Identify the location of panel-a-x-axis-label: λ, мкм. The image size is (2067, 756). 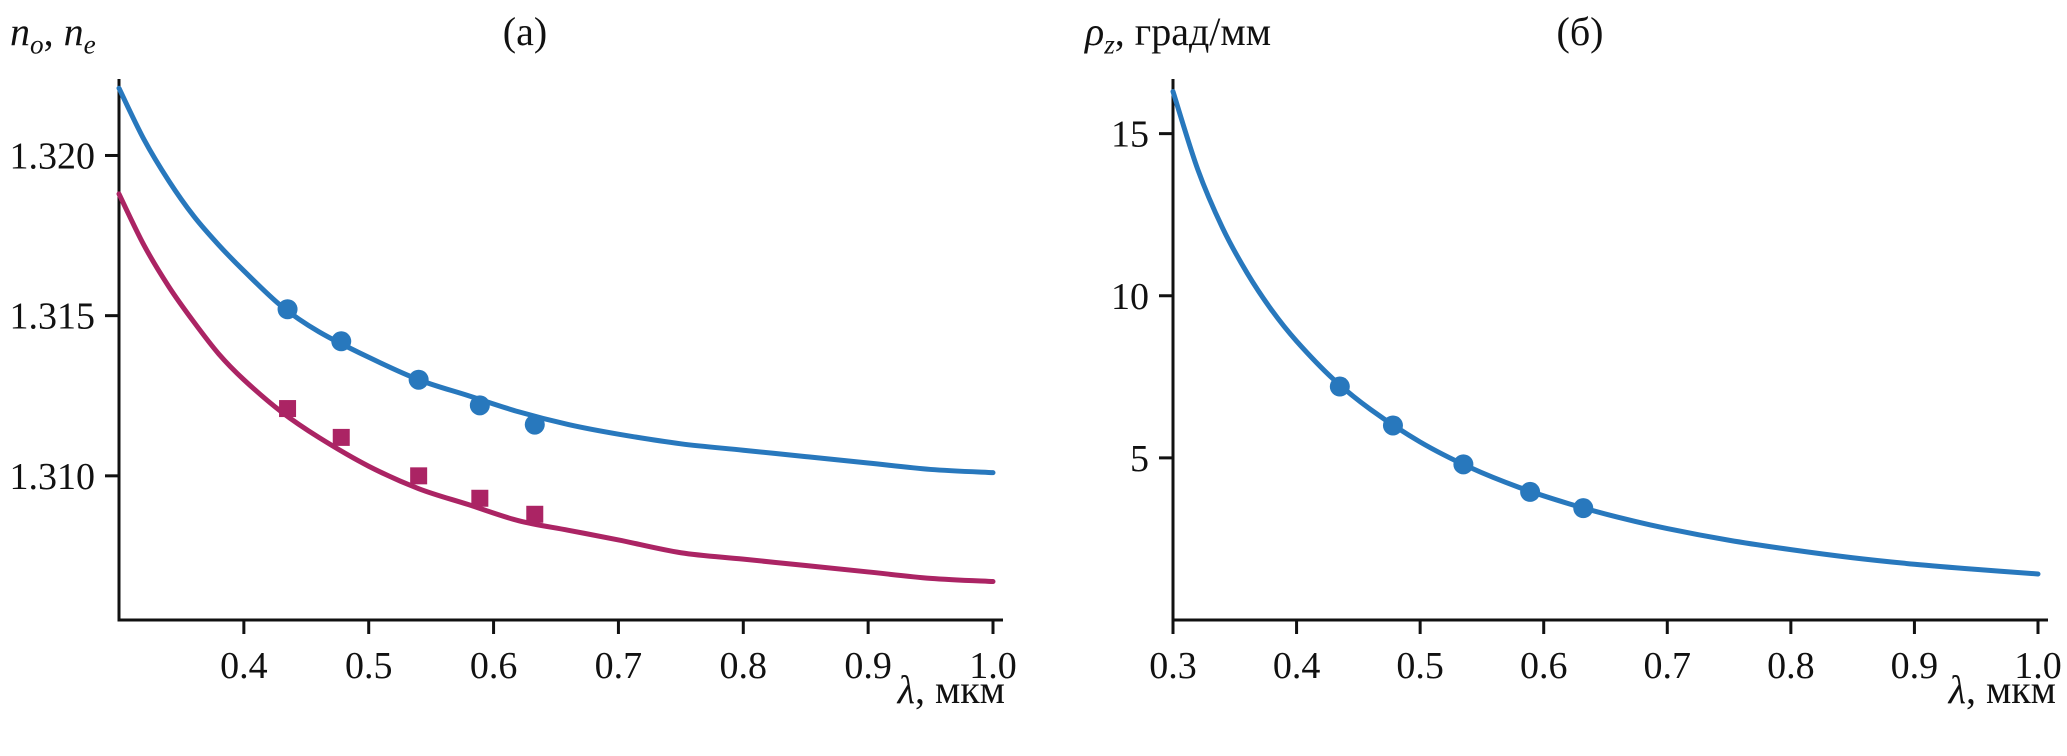
(892, 689).